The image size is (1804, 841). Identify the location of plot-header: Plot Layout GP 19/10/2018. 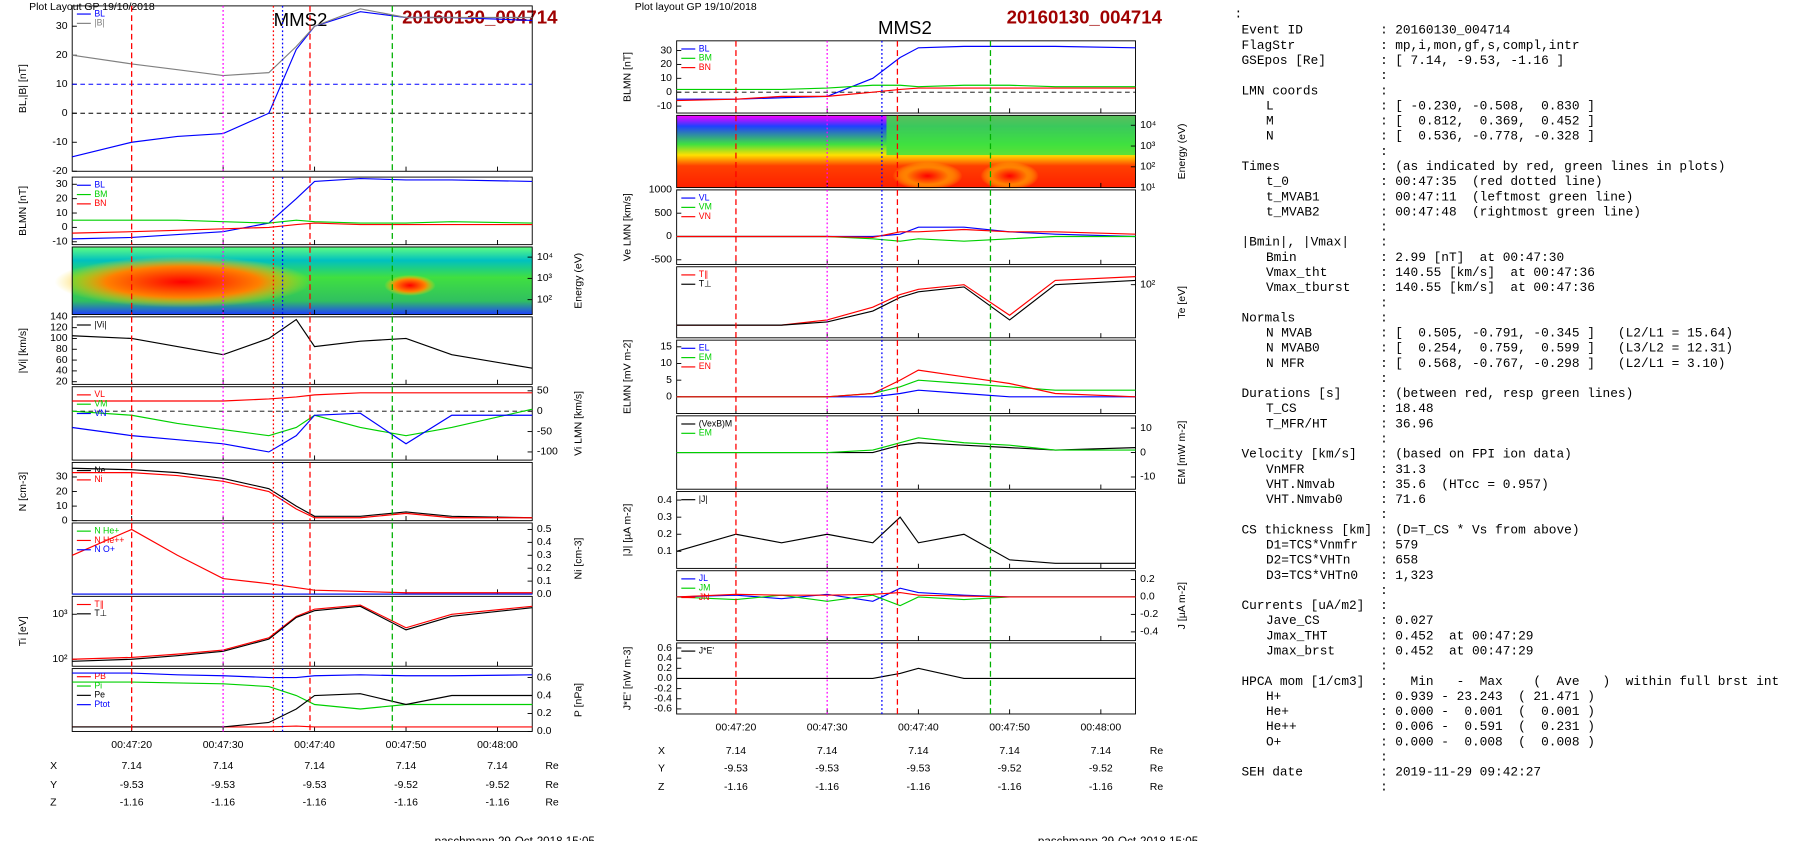
(92, 7).